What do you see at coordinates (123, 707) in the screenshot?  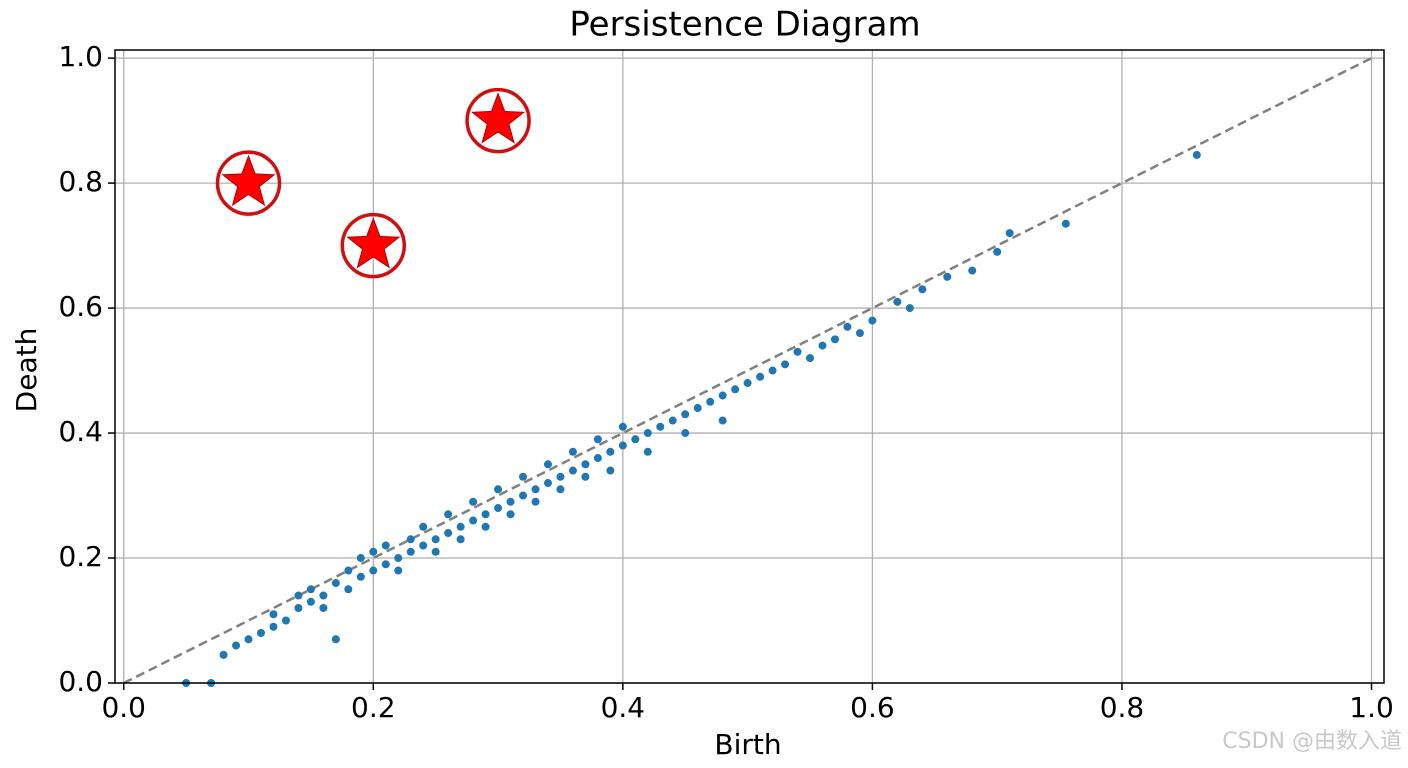 I see `x-tick-label: 0.0` at bounding box center [123, 707].